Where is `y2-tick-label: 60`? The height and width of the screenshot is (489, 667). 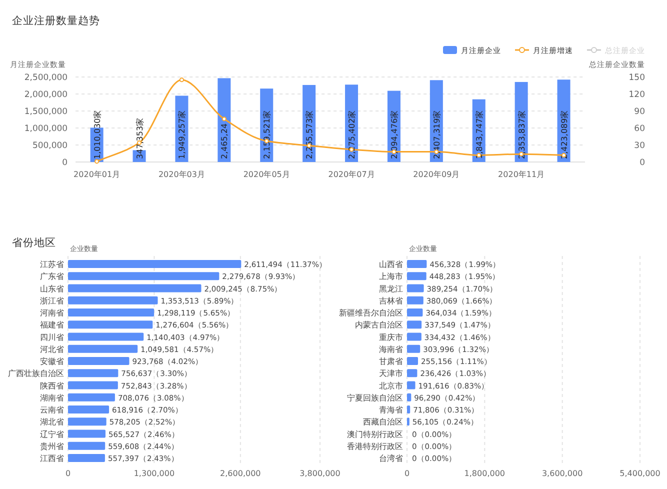 y2-tick-label: 60 is located at coordinates (639, 129).